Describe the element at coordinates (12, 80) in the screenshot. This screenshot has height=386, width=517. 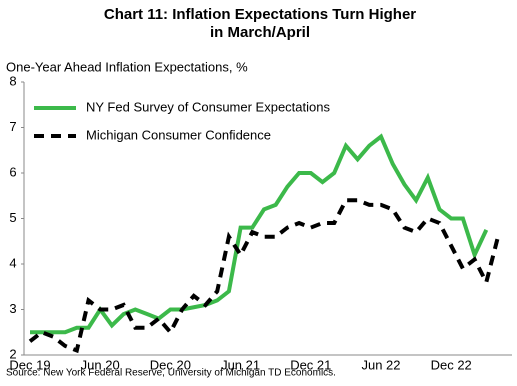
I see `y-tick-label: 8` at that location.